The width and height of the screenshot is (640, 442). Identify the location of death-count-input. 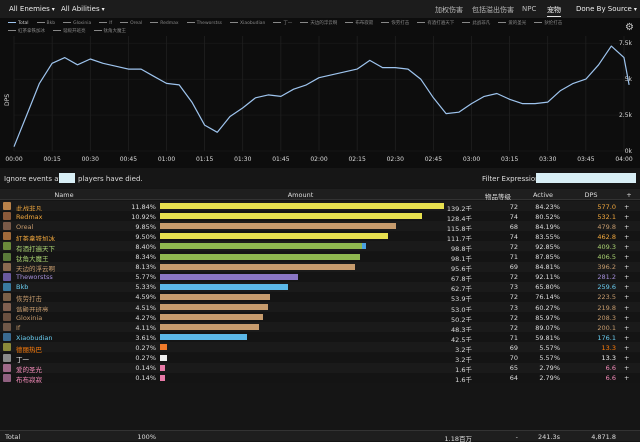
(67, 178).